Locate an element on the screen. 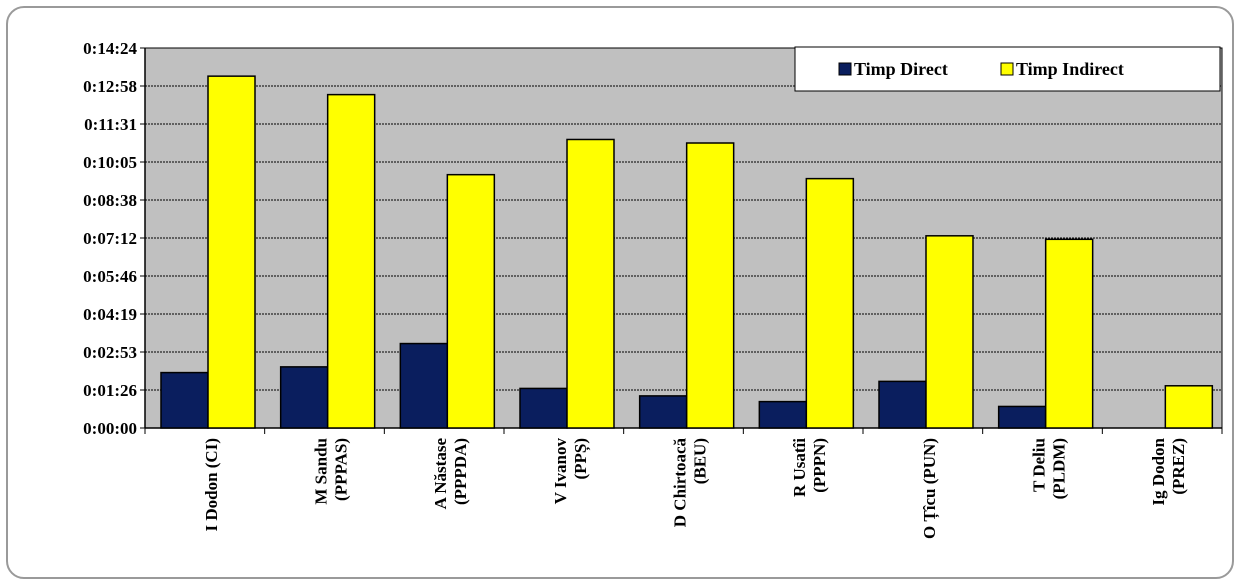 The width and height of the screenshot is (1240, 585). x-category-label-line: V Ivanov is located at coordinates (560, 471).